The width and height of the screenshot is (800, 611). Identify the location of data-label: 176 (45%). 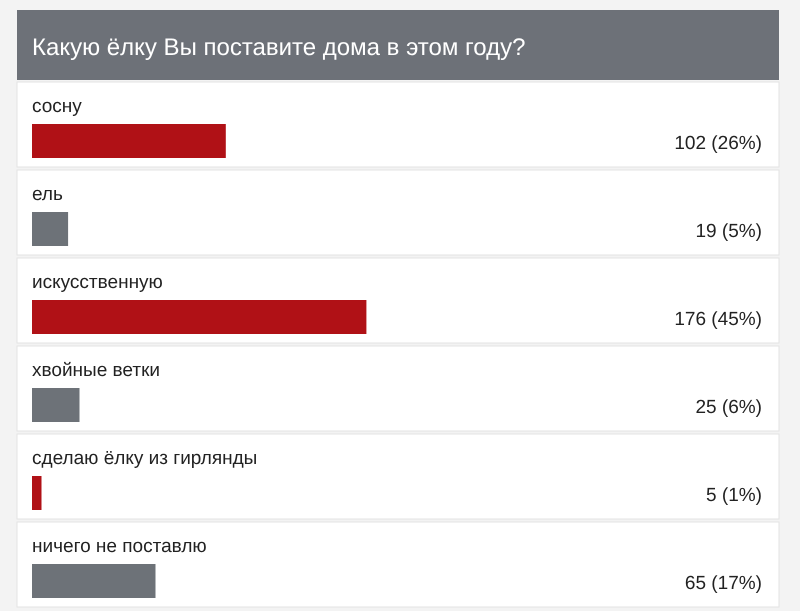
(718, 319).